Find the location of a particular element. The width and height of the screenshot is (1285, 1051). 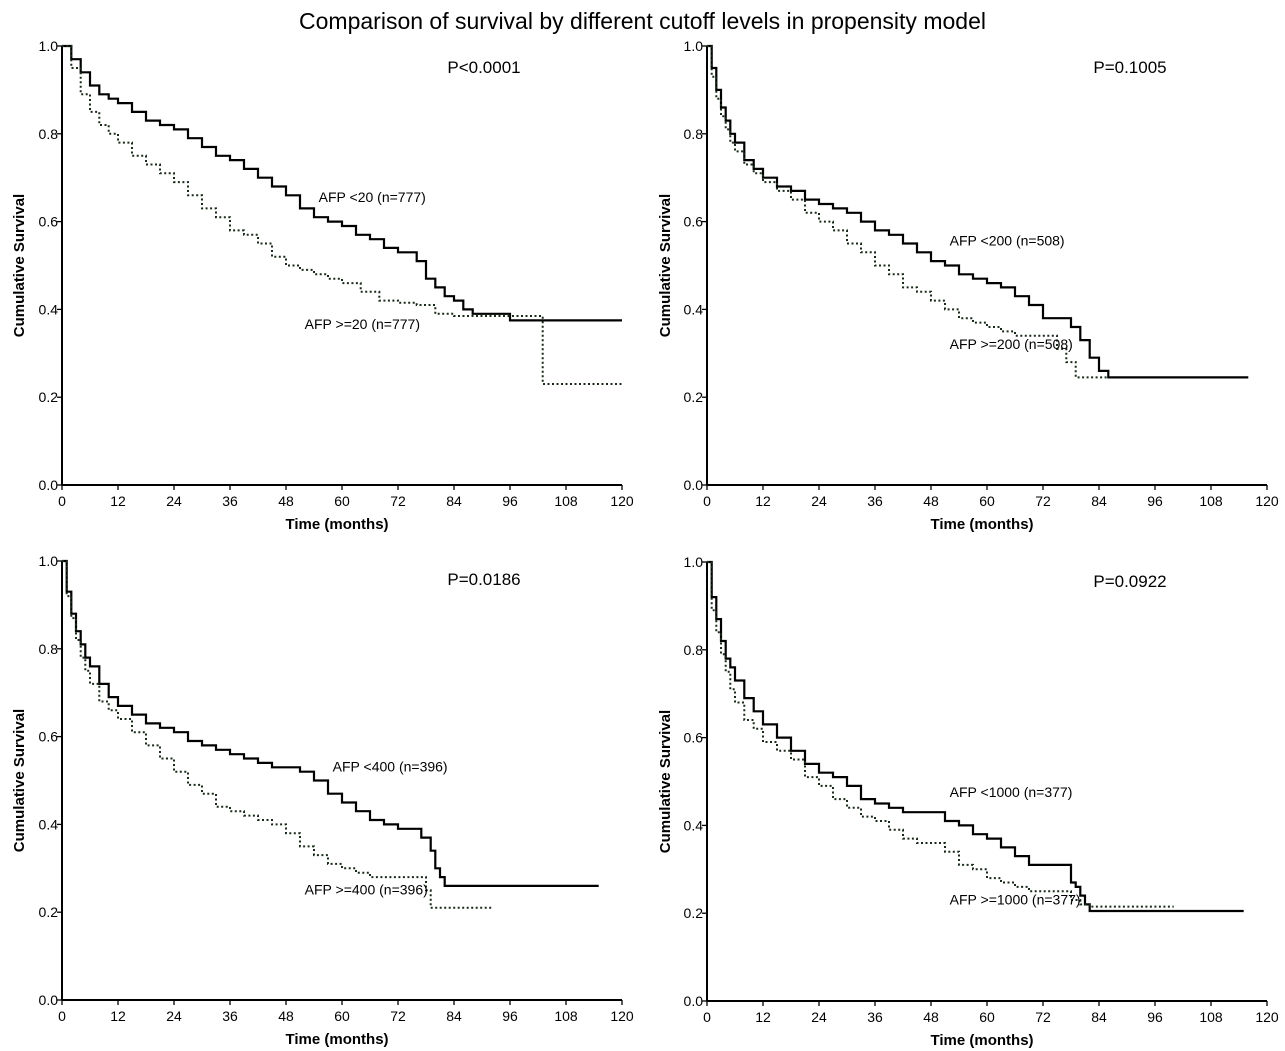

series-label-high-afp: AFP >=400 (n=396) is located at coordinates (366, 890).